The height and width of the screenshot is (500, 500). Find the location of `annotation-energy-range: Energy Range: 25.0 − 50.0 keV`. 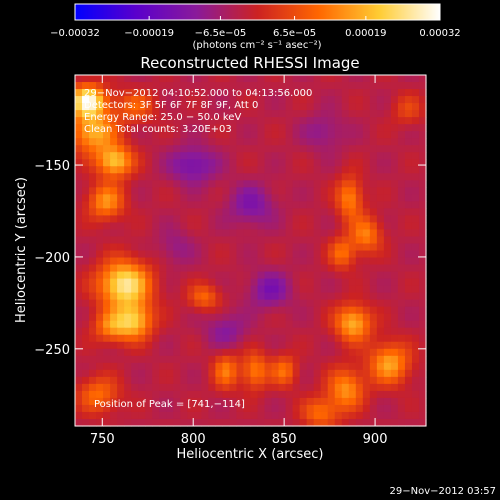

annotation-energy-range: Energy Range: 25.0 − 50.0 keV is located at coordinates (162, 117).